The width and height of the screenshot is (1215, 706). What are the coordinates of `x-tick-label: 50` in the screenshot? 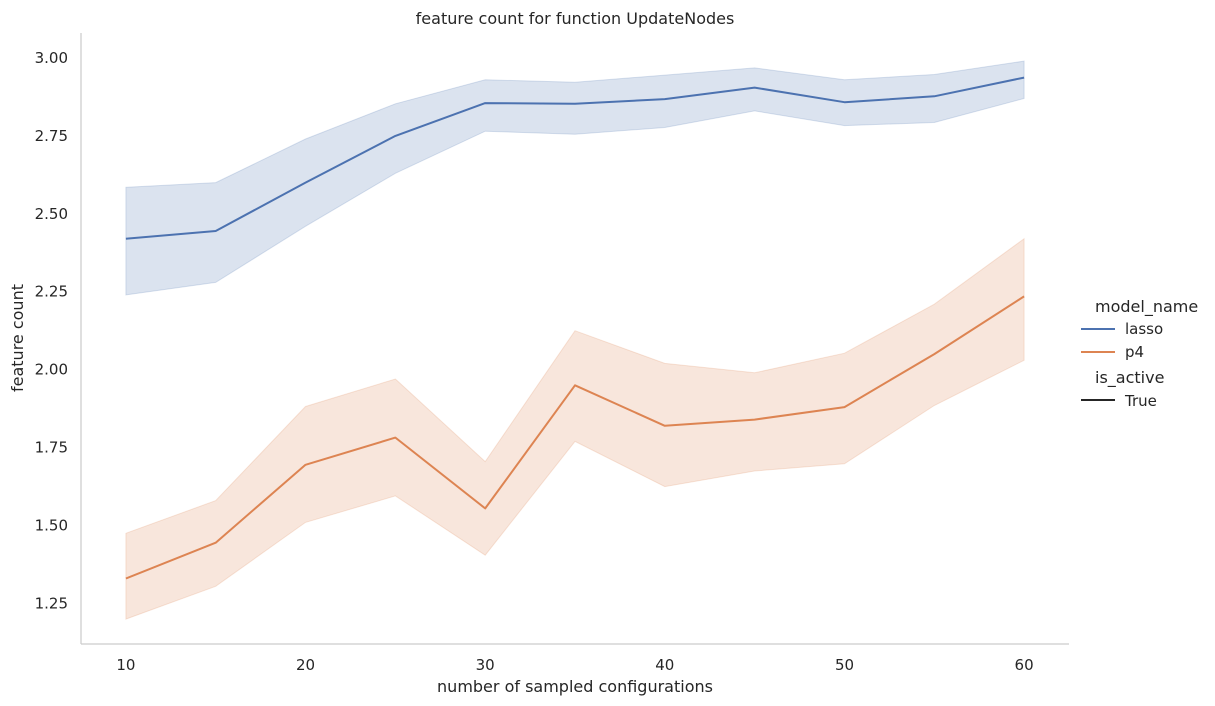 It's located at (844, 665).